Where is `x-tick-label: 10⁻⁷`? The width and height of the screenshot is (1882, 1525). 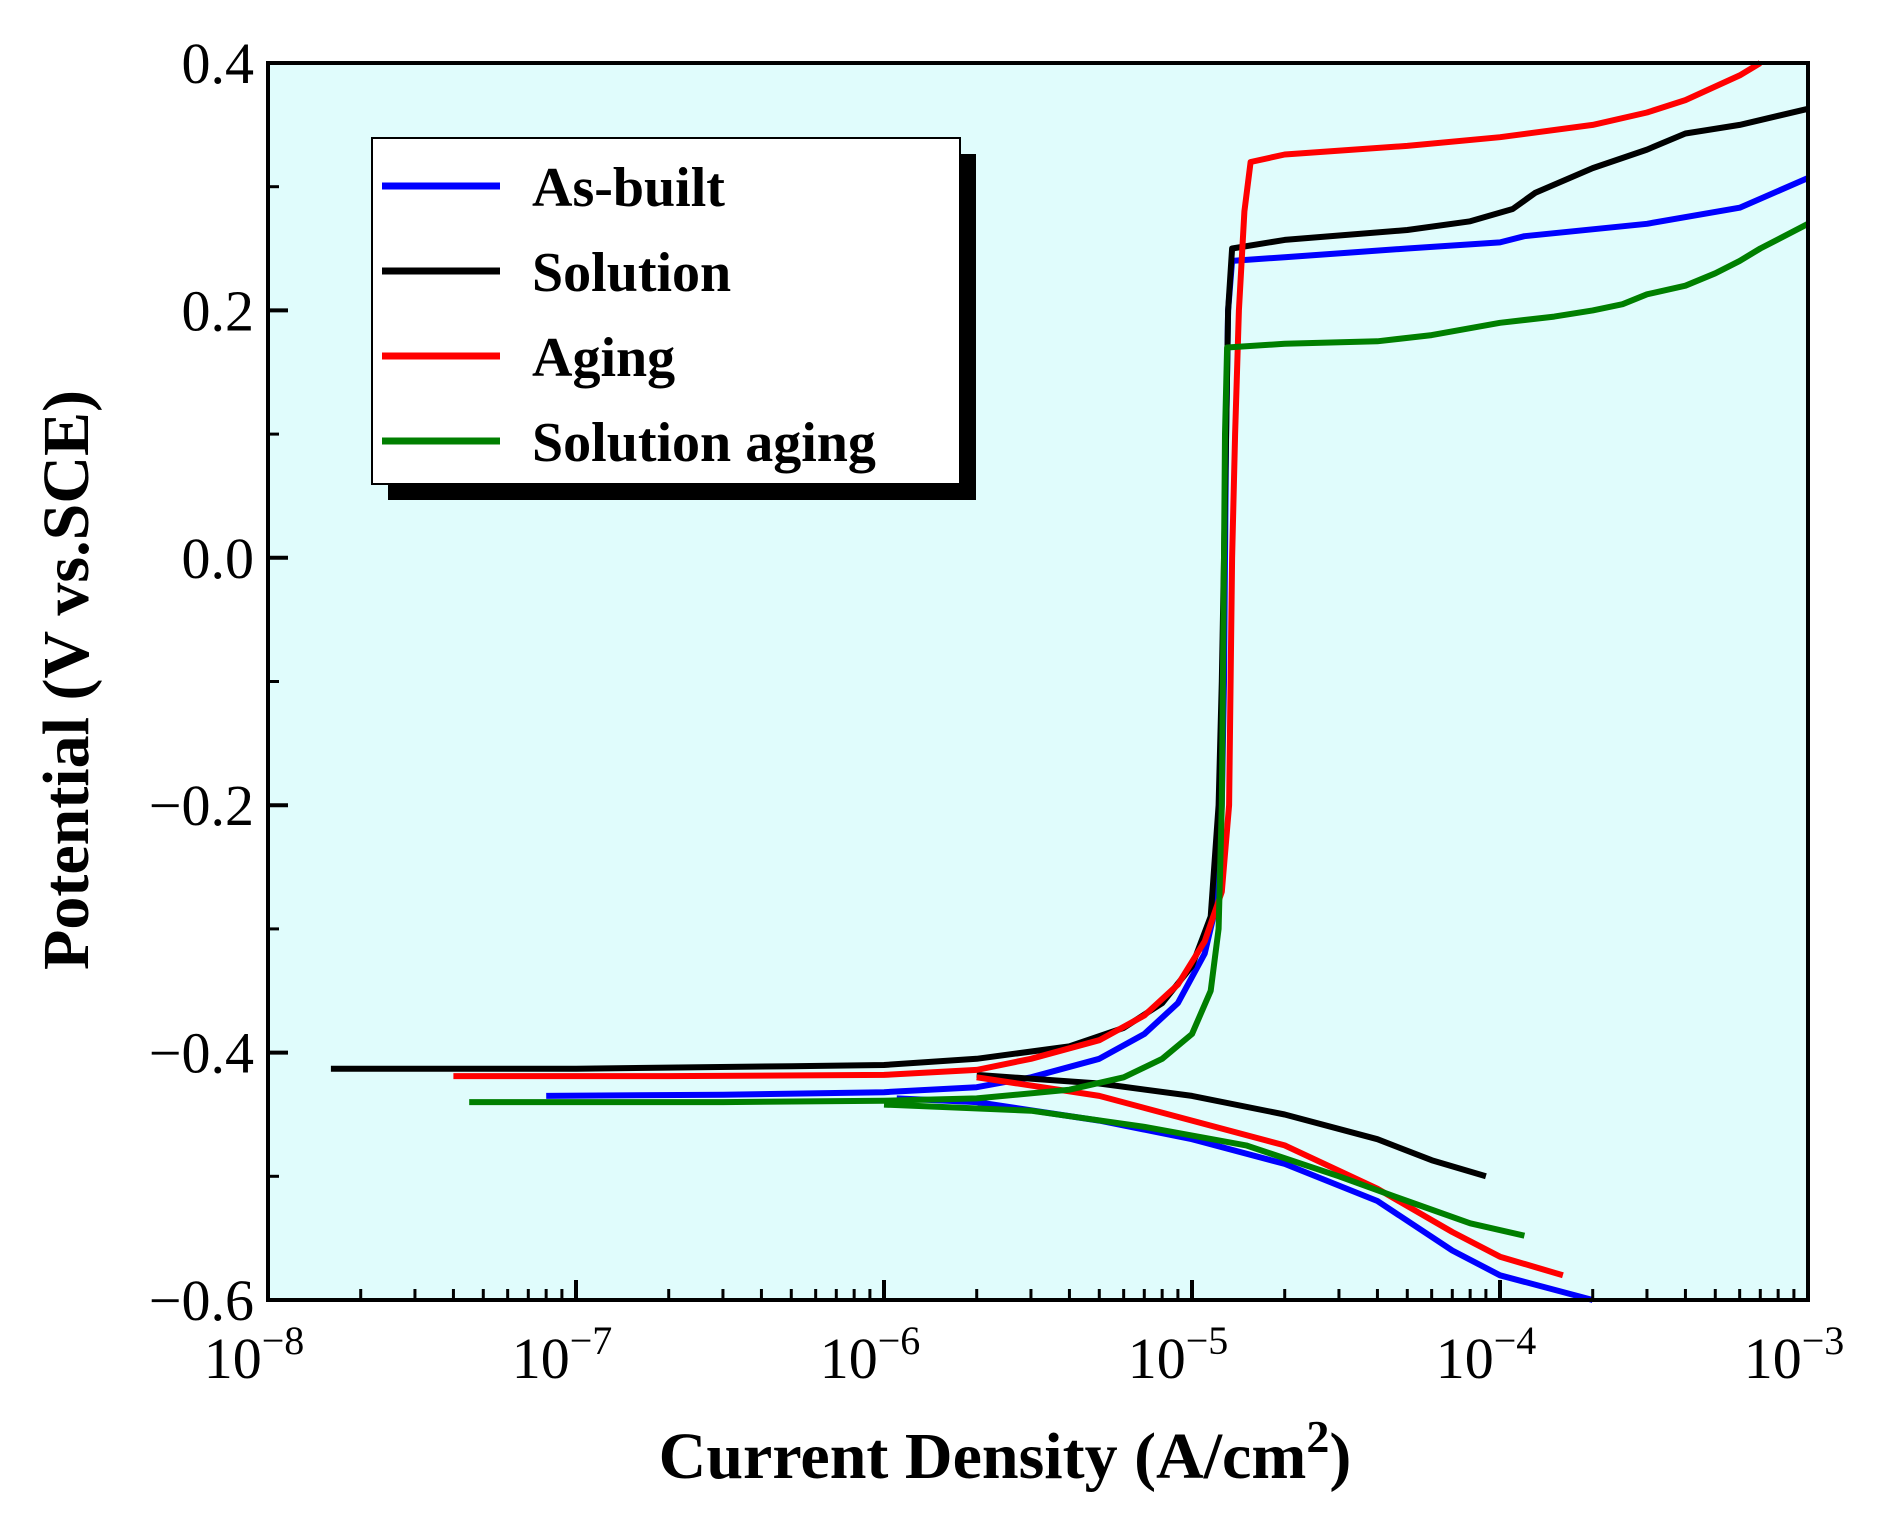
x-tick-label: 10⁻⁷ is located at coordinates (562, 1354).